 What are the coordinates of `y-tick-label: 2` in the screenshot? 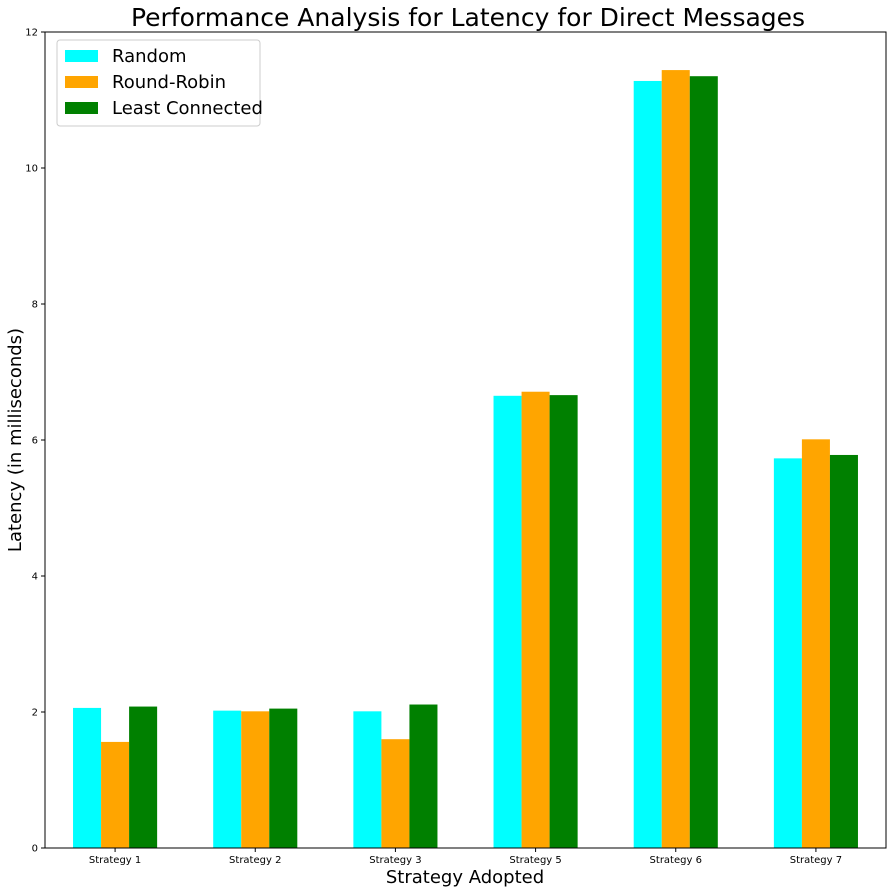 It's located at (35, 713).